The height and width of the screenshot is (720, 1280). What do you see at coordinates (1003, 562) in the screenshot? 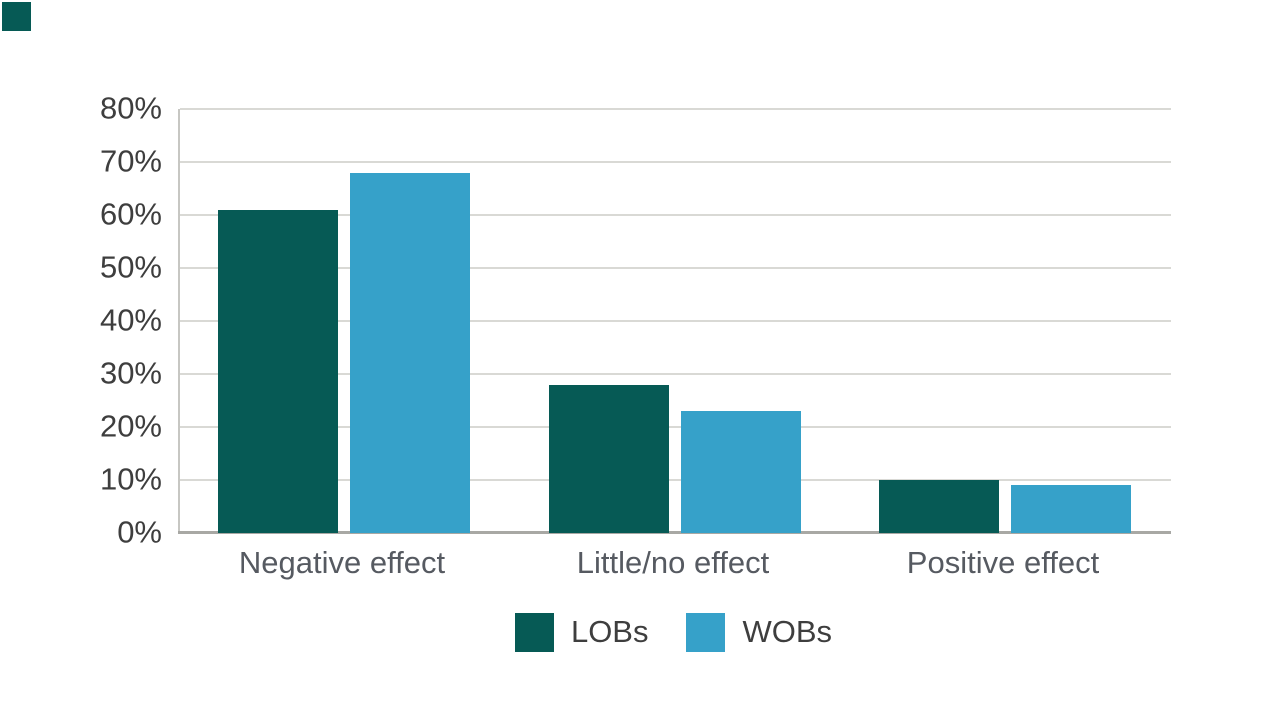
I see `category-label: Positive effect` at bounding box center [1003, 562].